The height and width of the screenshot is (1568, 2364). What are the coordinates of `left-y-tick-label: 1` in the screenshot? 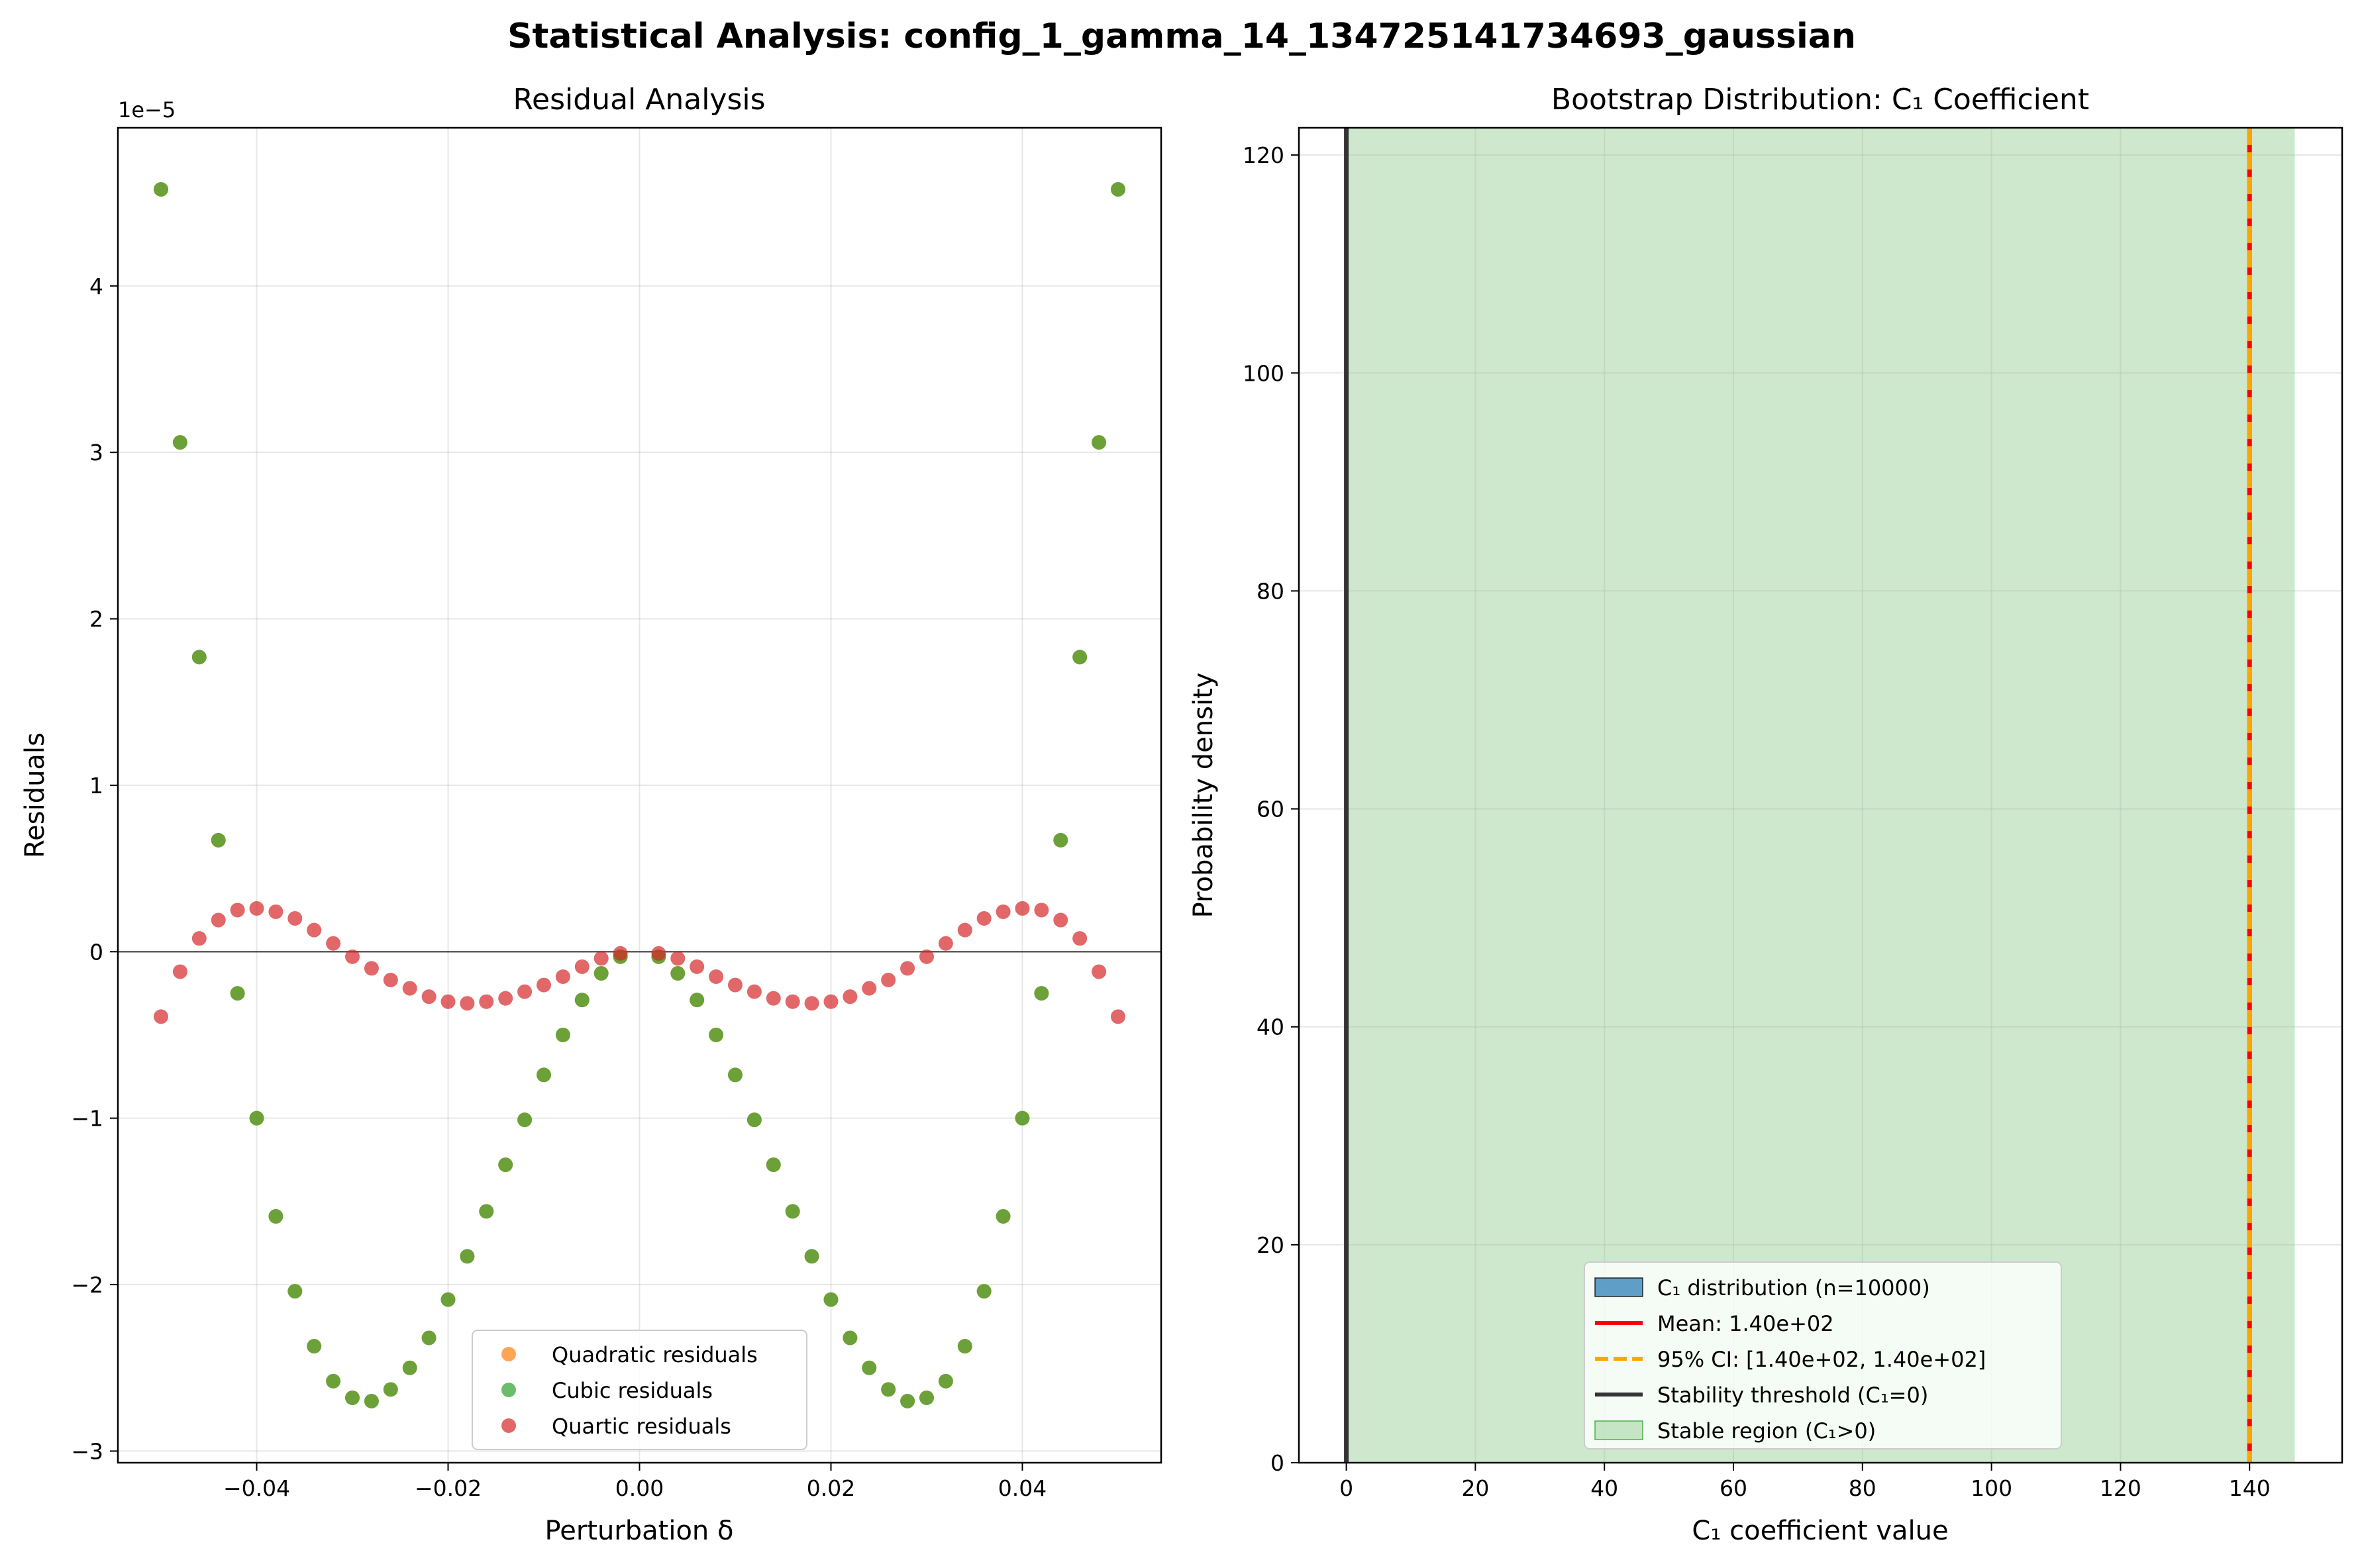 It's located at (96, 786).